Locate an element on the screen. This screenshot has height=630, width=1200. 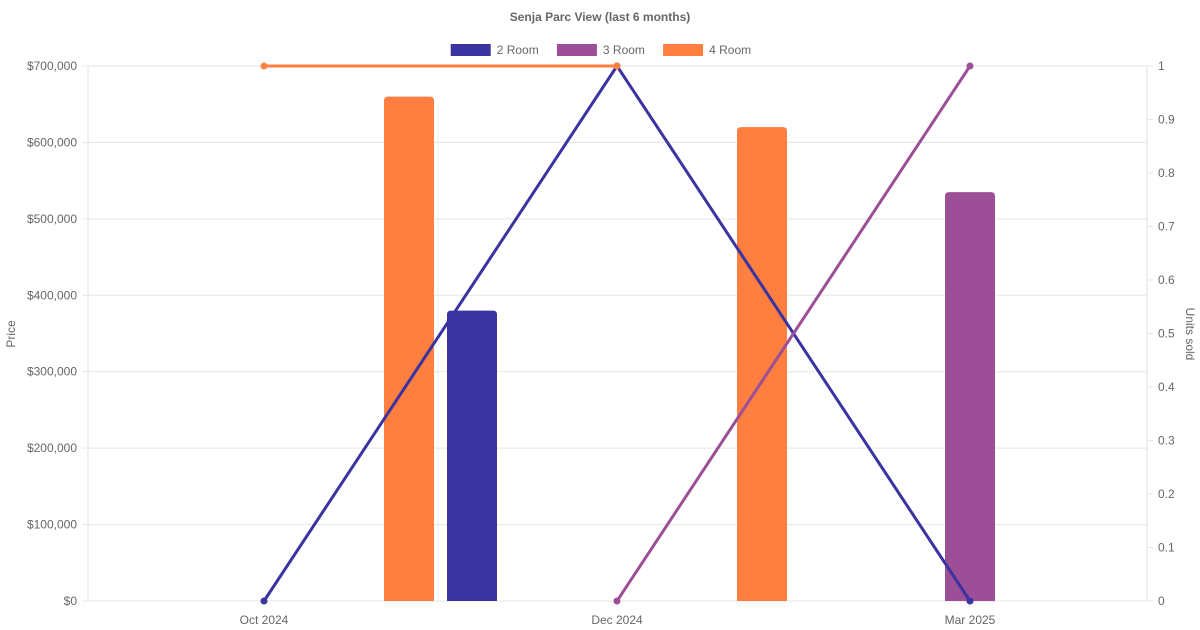
y-axis-right: 0 0.1 0.2 0.3 0.4 0.5 0.6 0.7 0.8 0.9 1 is located at coordinates (1161, 333).